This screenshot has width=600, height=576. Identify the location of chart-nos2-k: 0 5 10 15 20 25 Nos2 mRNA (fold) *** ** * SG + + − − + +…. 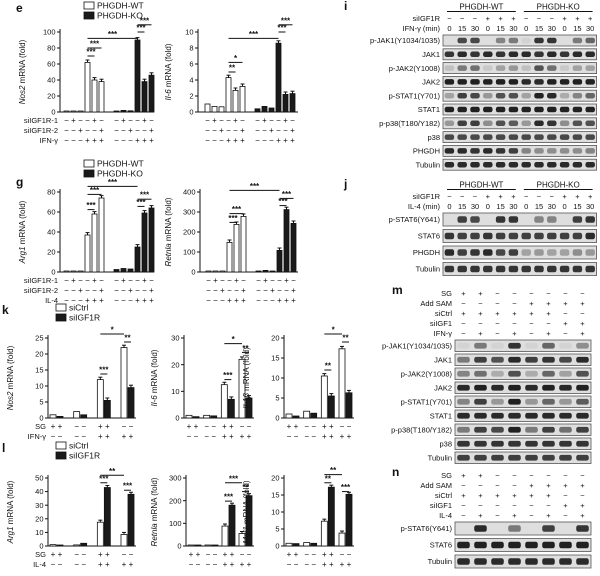
(71, 385).